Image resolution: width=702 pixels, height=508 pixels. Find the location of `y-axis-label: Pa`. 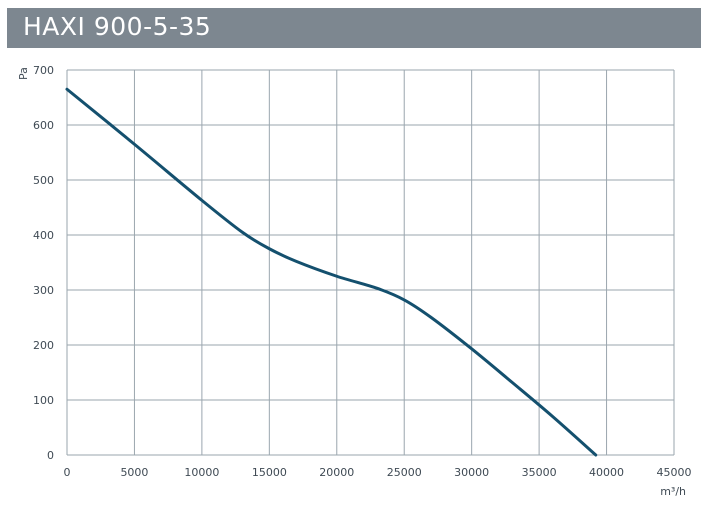

y-axis-label: Pa is located at coordinates (23, 73).